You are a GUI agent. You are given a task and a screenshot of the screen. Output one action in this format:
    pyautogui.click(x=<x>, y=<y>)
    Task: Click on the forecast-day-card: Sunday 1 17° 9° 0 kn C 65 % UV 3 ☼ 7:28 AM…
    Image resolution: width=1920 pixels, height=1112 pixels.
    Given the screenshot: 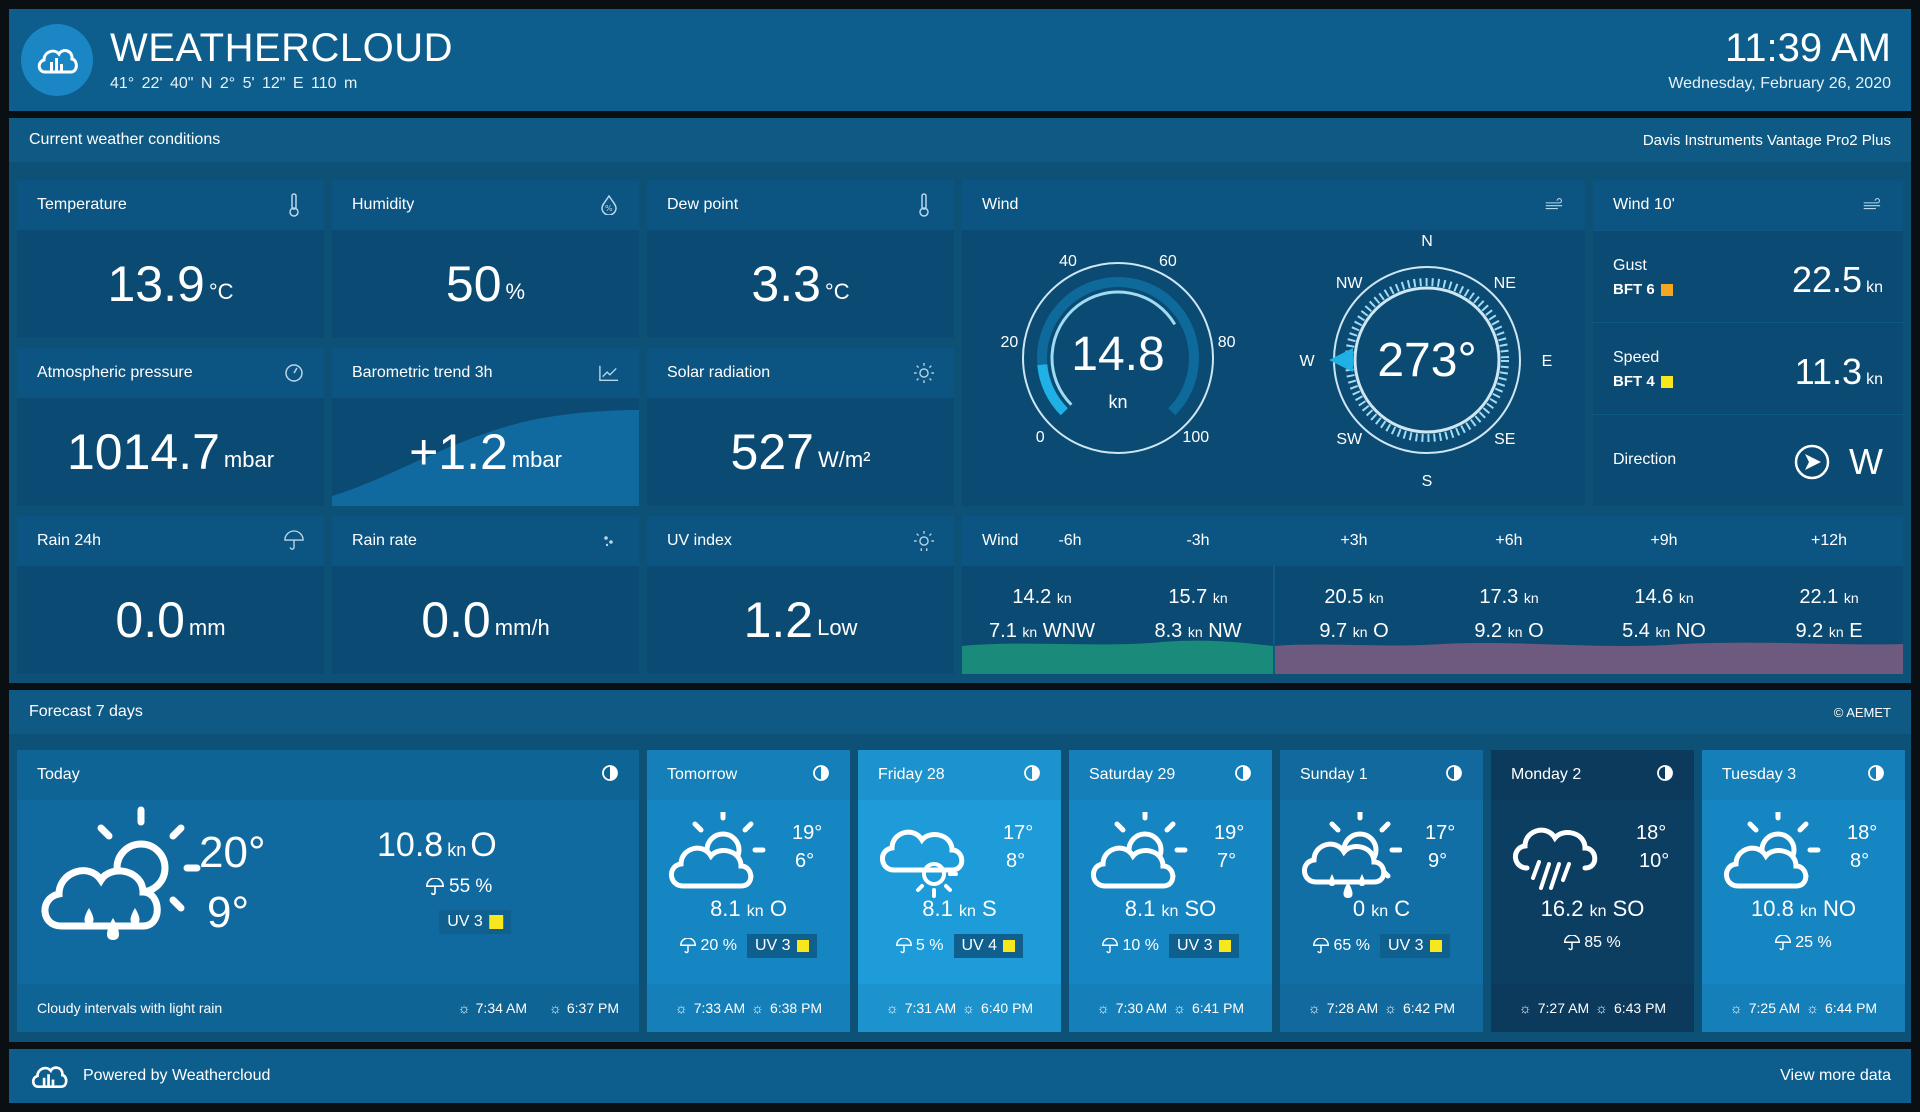 What is the action you would take?
    pyautogui.click(x=1381, y=891)
    